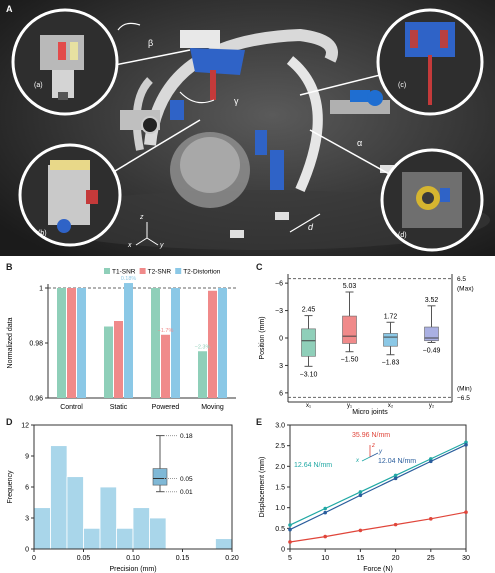  What do you see at coordinates (9, 422) in the screenshot?
I see `panel-d-letter: D` at bounding box center [9, 422].